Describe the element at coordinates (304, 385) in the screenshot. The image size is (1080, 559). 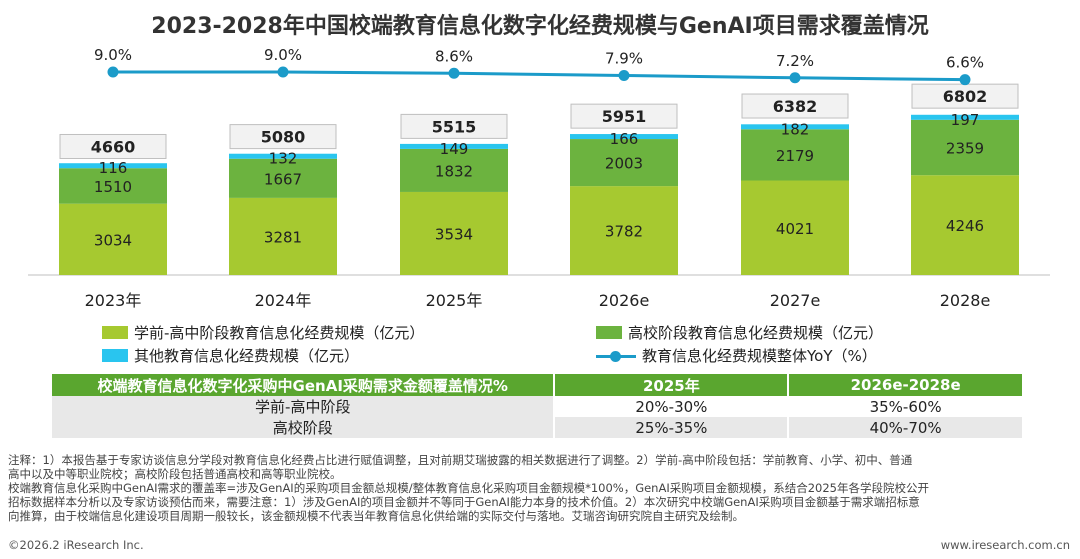
I see `table-header: 校端教育信息化数字化采购中GenAI采购需求金额覆盖情况%` at that location.